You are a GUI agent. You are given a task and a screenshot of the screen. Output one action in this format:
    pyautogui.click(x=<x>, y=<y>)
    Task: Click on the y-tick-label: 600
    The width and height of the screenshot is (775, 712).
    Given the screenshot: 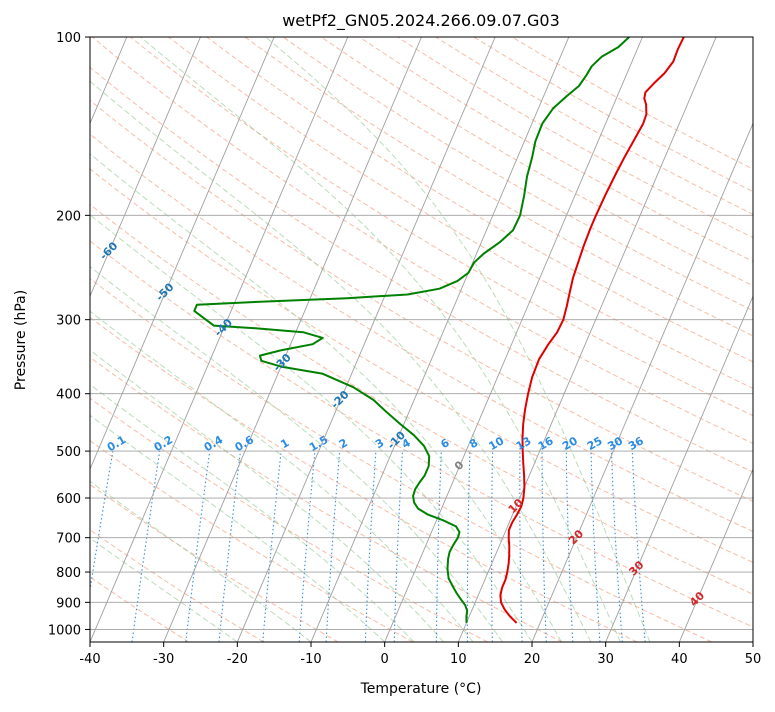 What is the action you would take?
    pyautogui.click(x=68, y=499)
    